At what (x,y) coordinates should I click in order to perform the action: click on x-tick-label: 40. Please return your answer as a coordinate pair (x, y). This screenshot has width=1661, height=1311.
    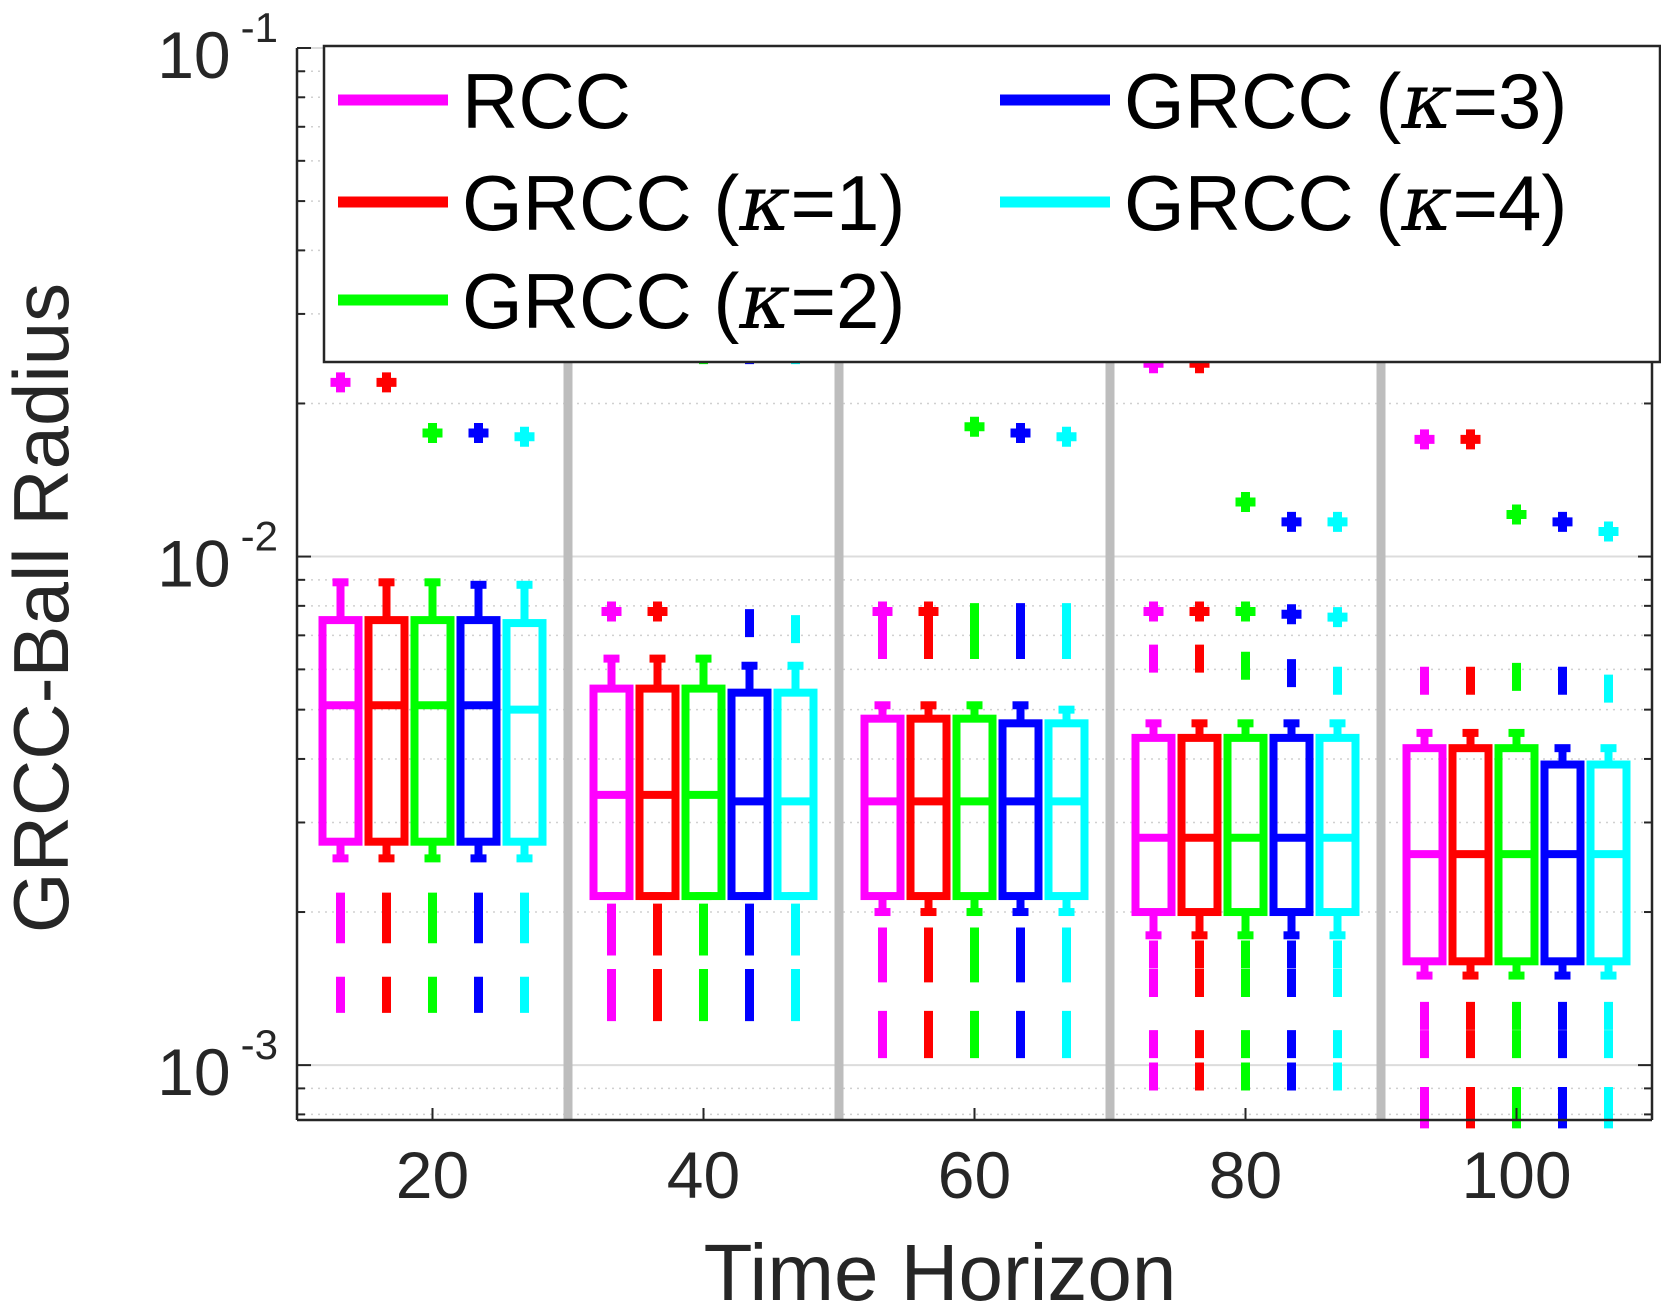
    Looking at the image, I should click on (703, 1175).